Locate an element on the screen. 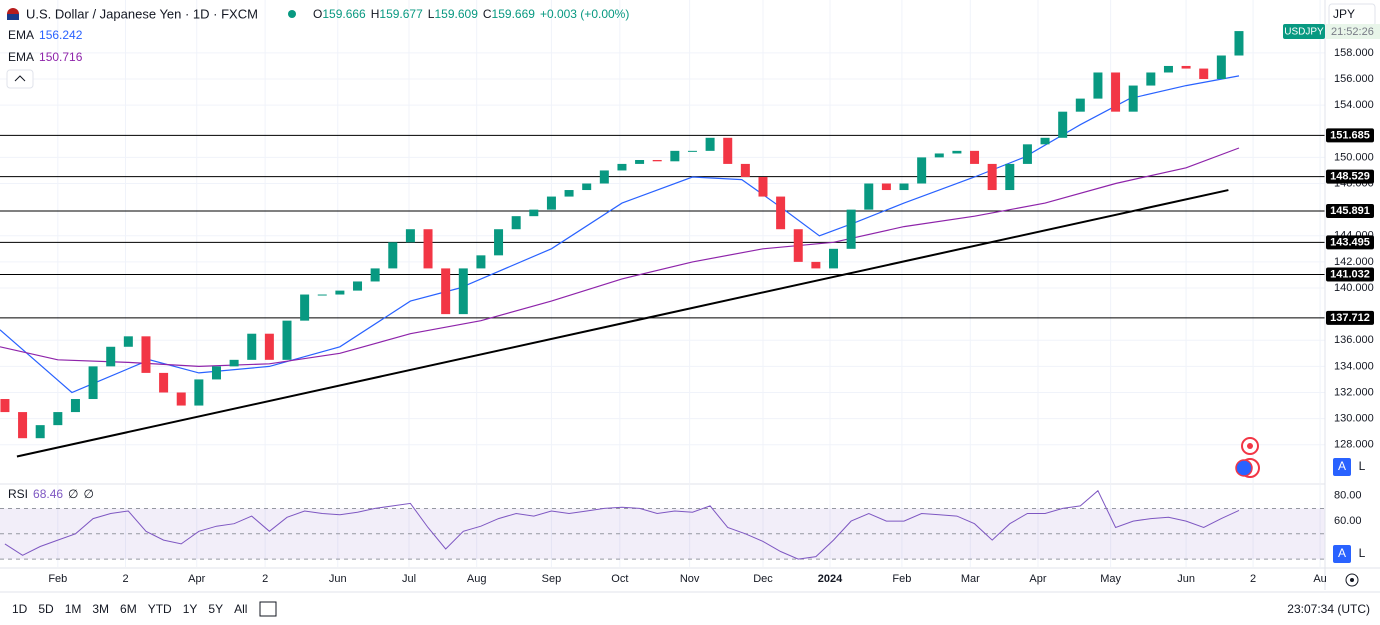 The image size is (1380, 625). range-button: 3M is located at coordinates (100, 609).